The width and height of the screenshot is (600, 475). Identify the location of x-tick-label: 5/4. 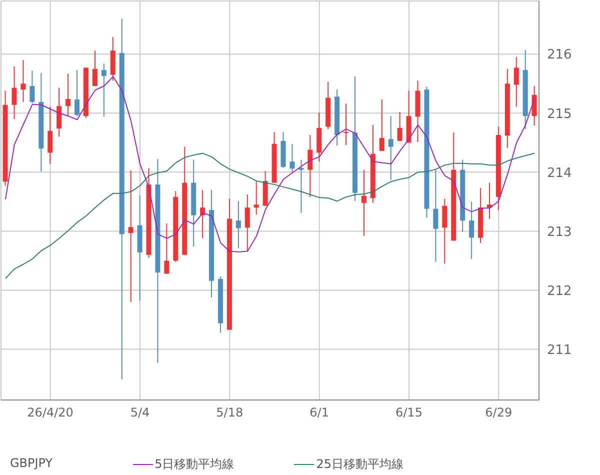
(140, 413).